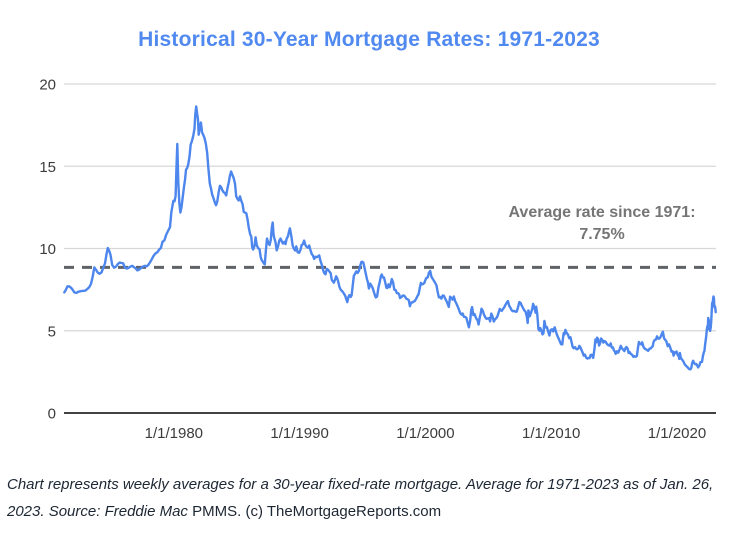 This screenshot has width=738, height=533. I want to click on x-axis-tick-label: 1/1/2020, so click(677, 433).